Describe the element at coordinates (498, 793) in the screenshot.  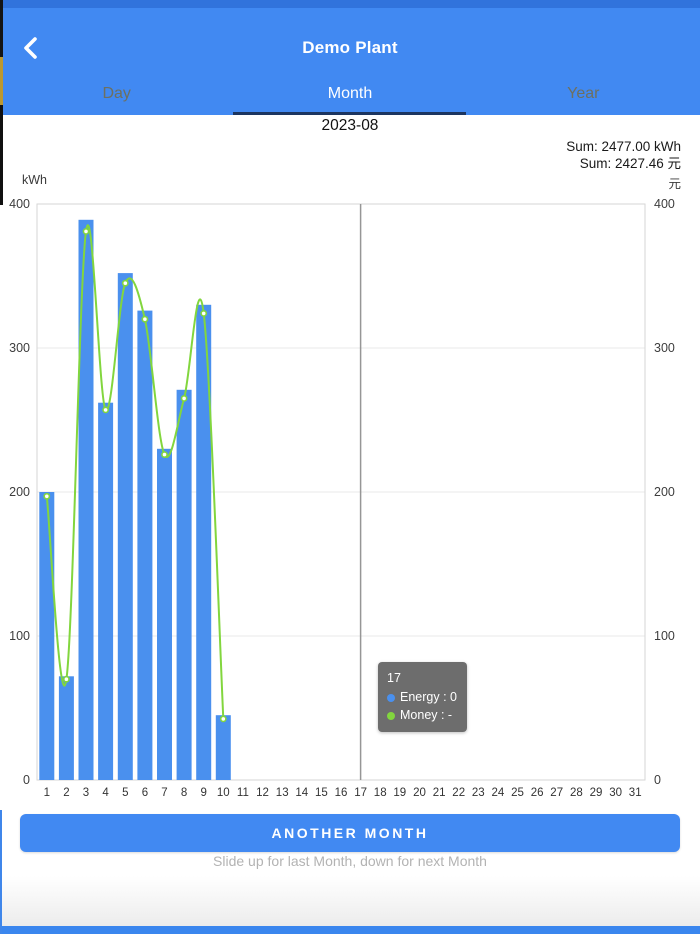
I see `x-axis-label: 24` at that location.